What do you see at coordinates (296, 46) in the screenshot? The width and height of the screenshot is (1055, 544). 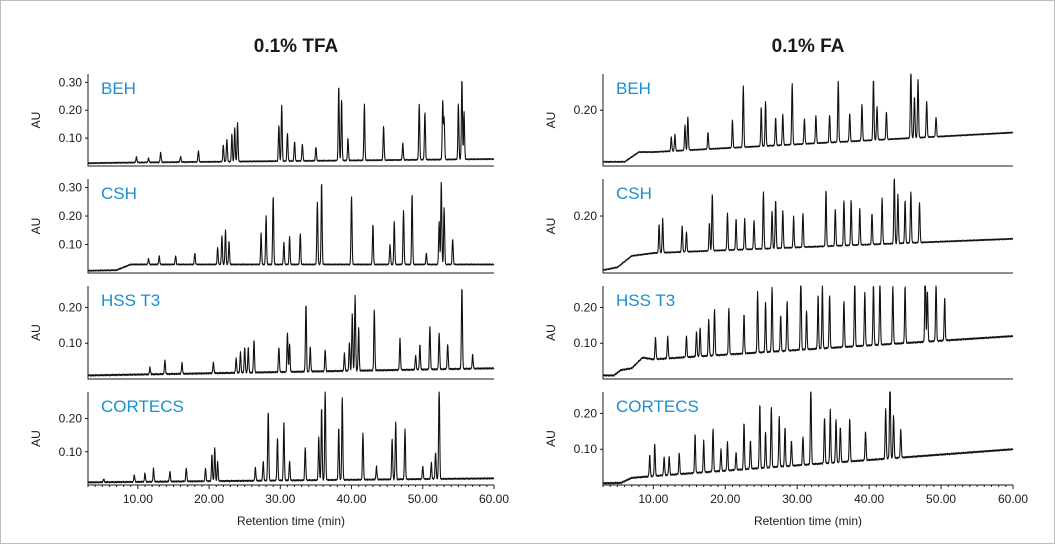 I see `column-title: 0.1% TFA` at bounding box center [296, 46].